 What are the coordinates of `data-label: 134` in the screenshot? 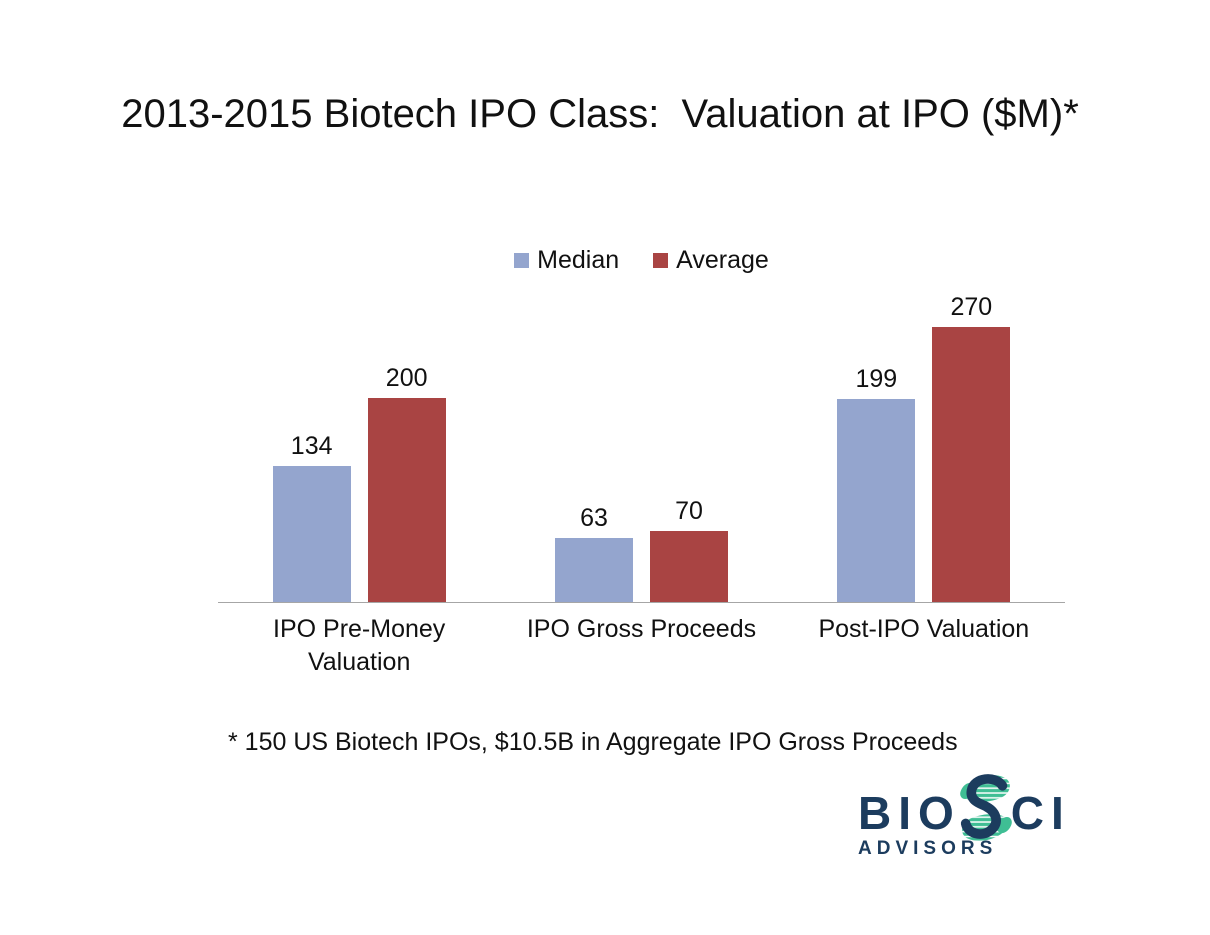 It's located at (311, 446).